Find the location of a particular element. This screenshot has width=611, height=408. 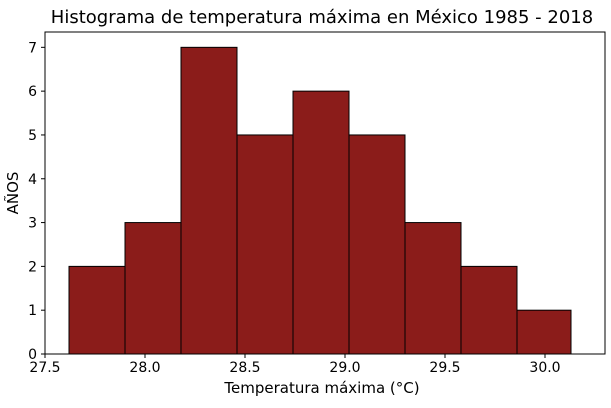

y-tick-label-5: 5 is located at coordinates (32, 136).